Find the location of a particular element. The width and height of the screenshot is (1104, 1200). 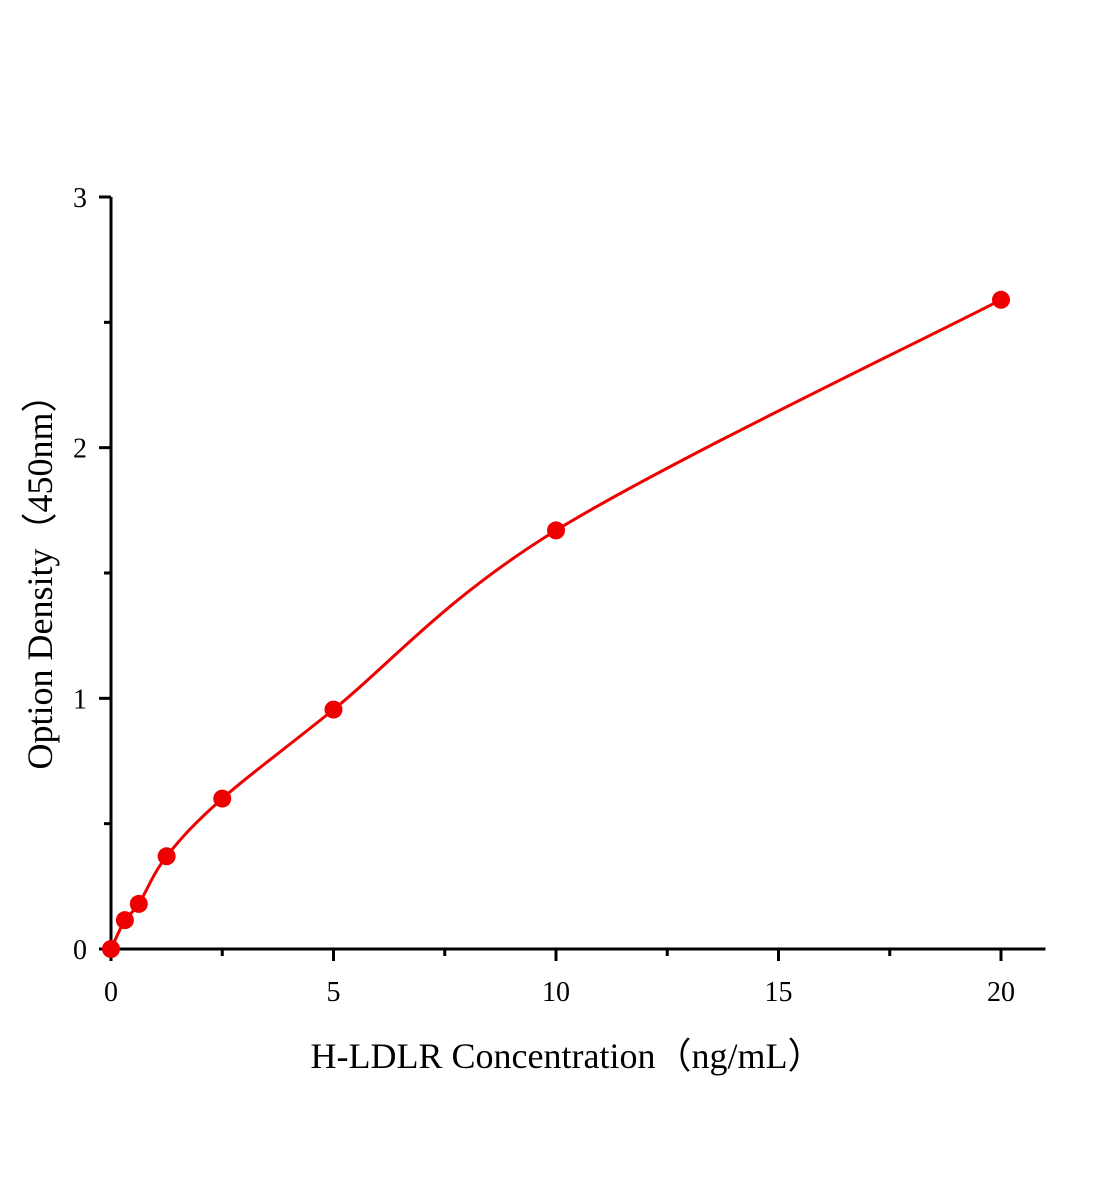

x-tick-label: 15 is located at coordinates (779, 992).